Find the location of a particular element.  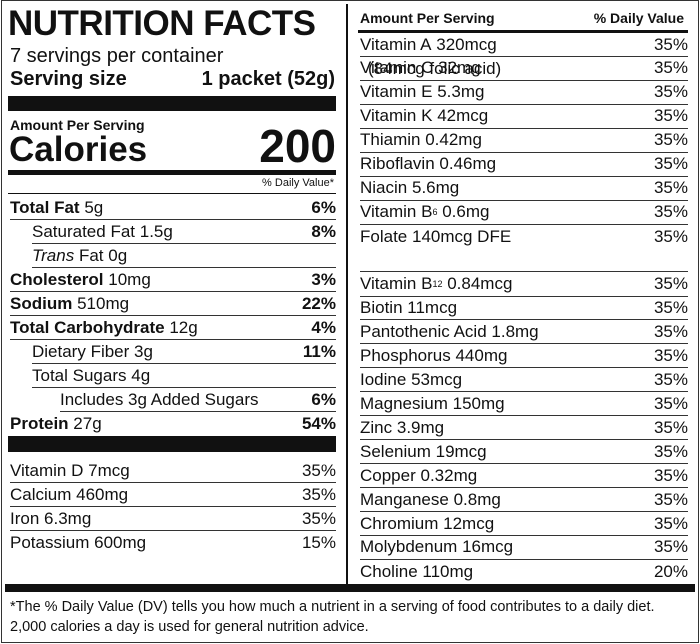

nutrient-name: Fat is located at coordinates (91, 255).